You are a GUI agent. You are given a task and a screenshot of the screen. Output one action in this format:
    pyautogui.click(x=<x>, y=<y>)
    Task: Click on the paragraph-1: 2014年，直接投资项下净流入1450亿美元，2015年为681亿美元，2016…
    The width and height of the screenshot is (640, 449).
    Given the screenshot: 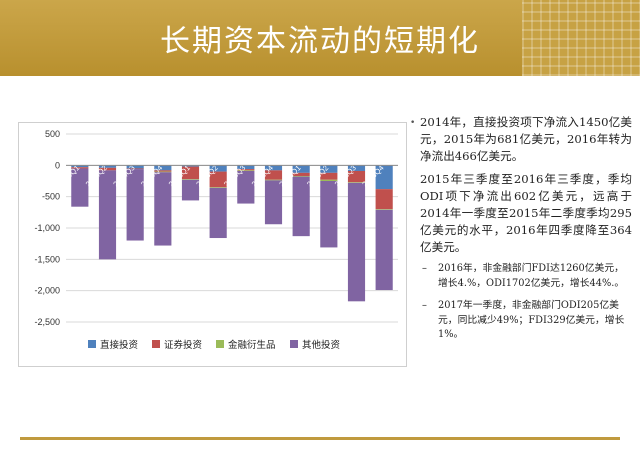 What is the action you would take?
    pyautogui.click(x=526, y=139)
    